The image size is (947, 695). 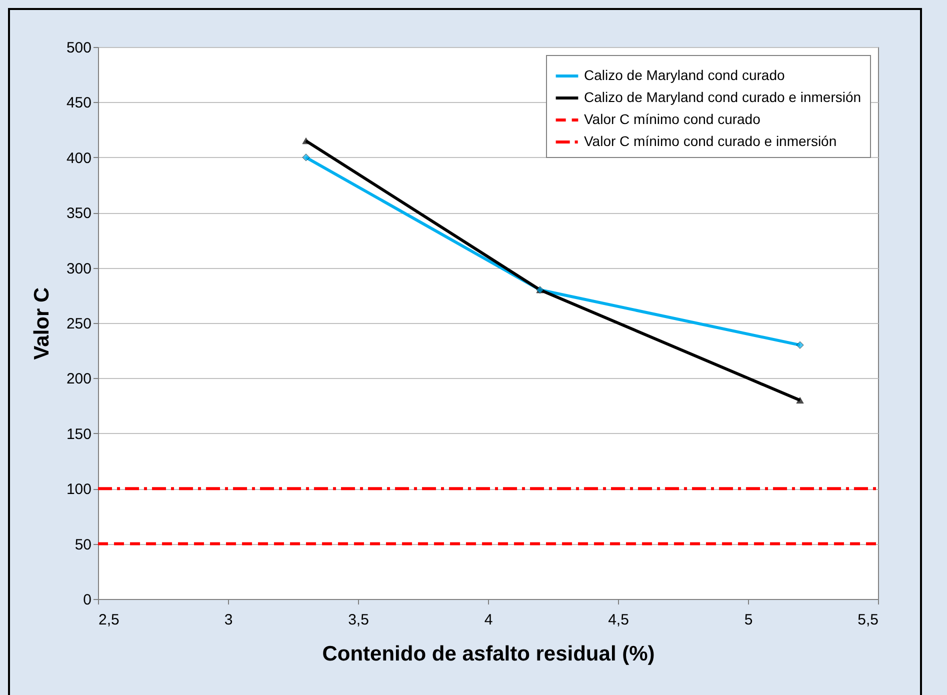 What do you see at coordinates (672, 119) in the screenshot?
I see `legend-label: Valor C mínimo cond curado` at bounding box center [672, 119].